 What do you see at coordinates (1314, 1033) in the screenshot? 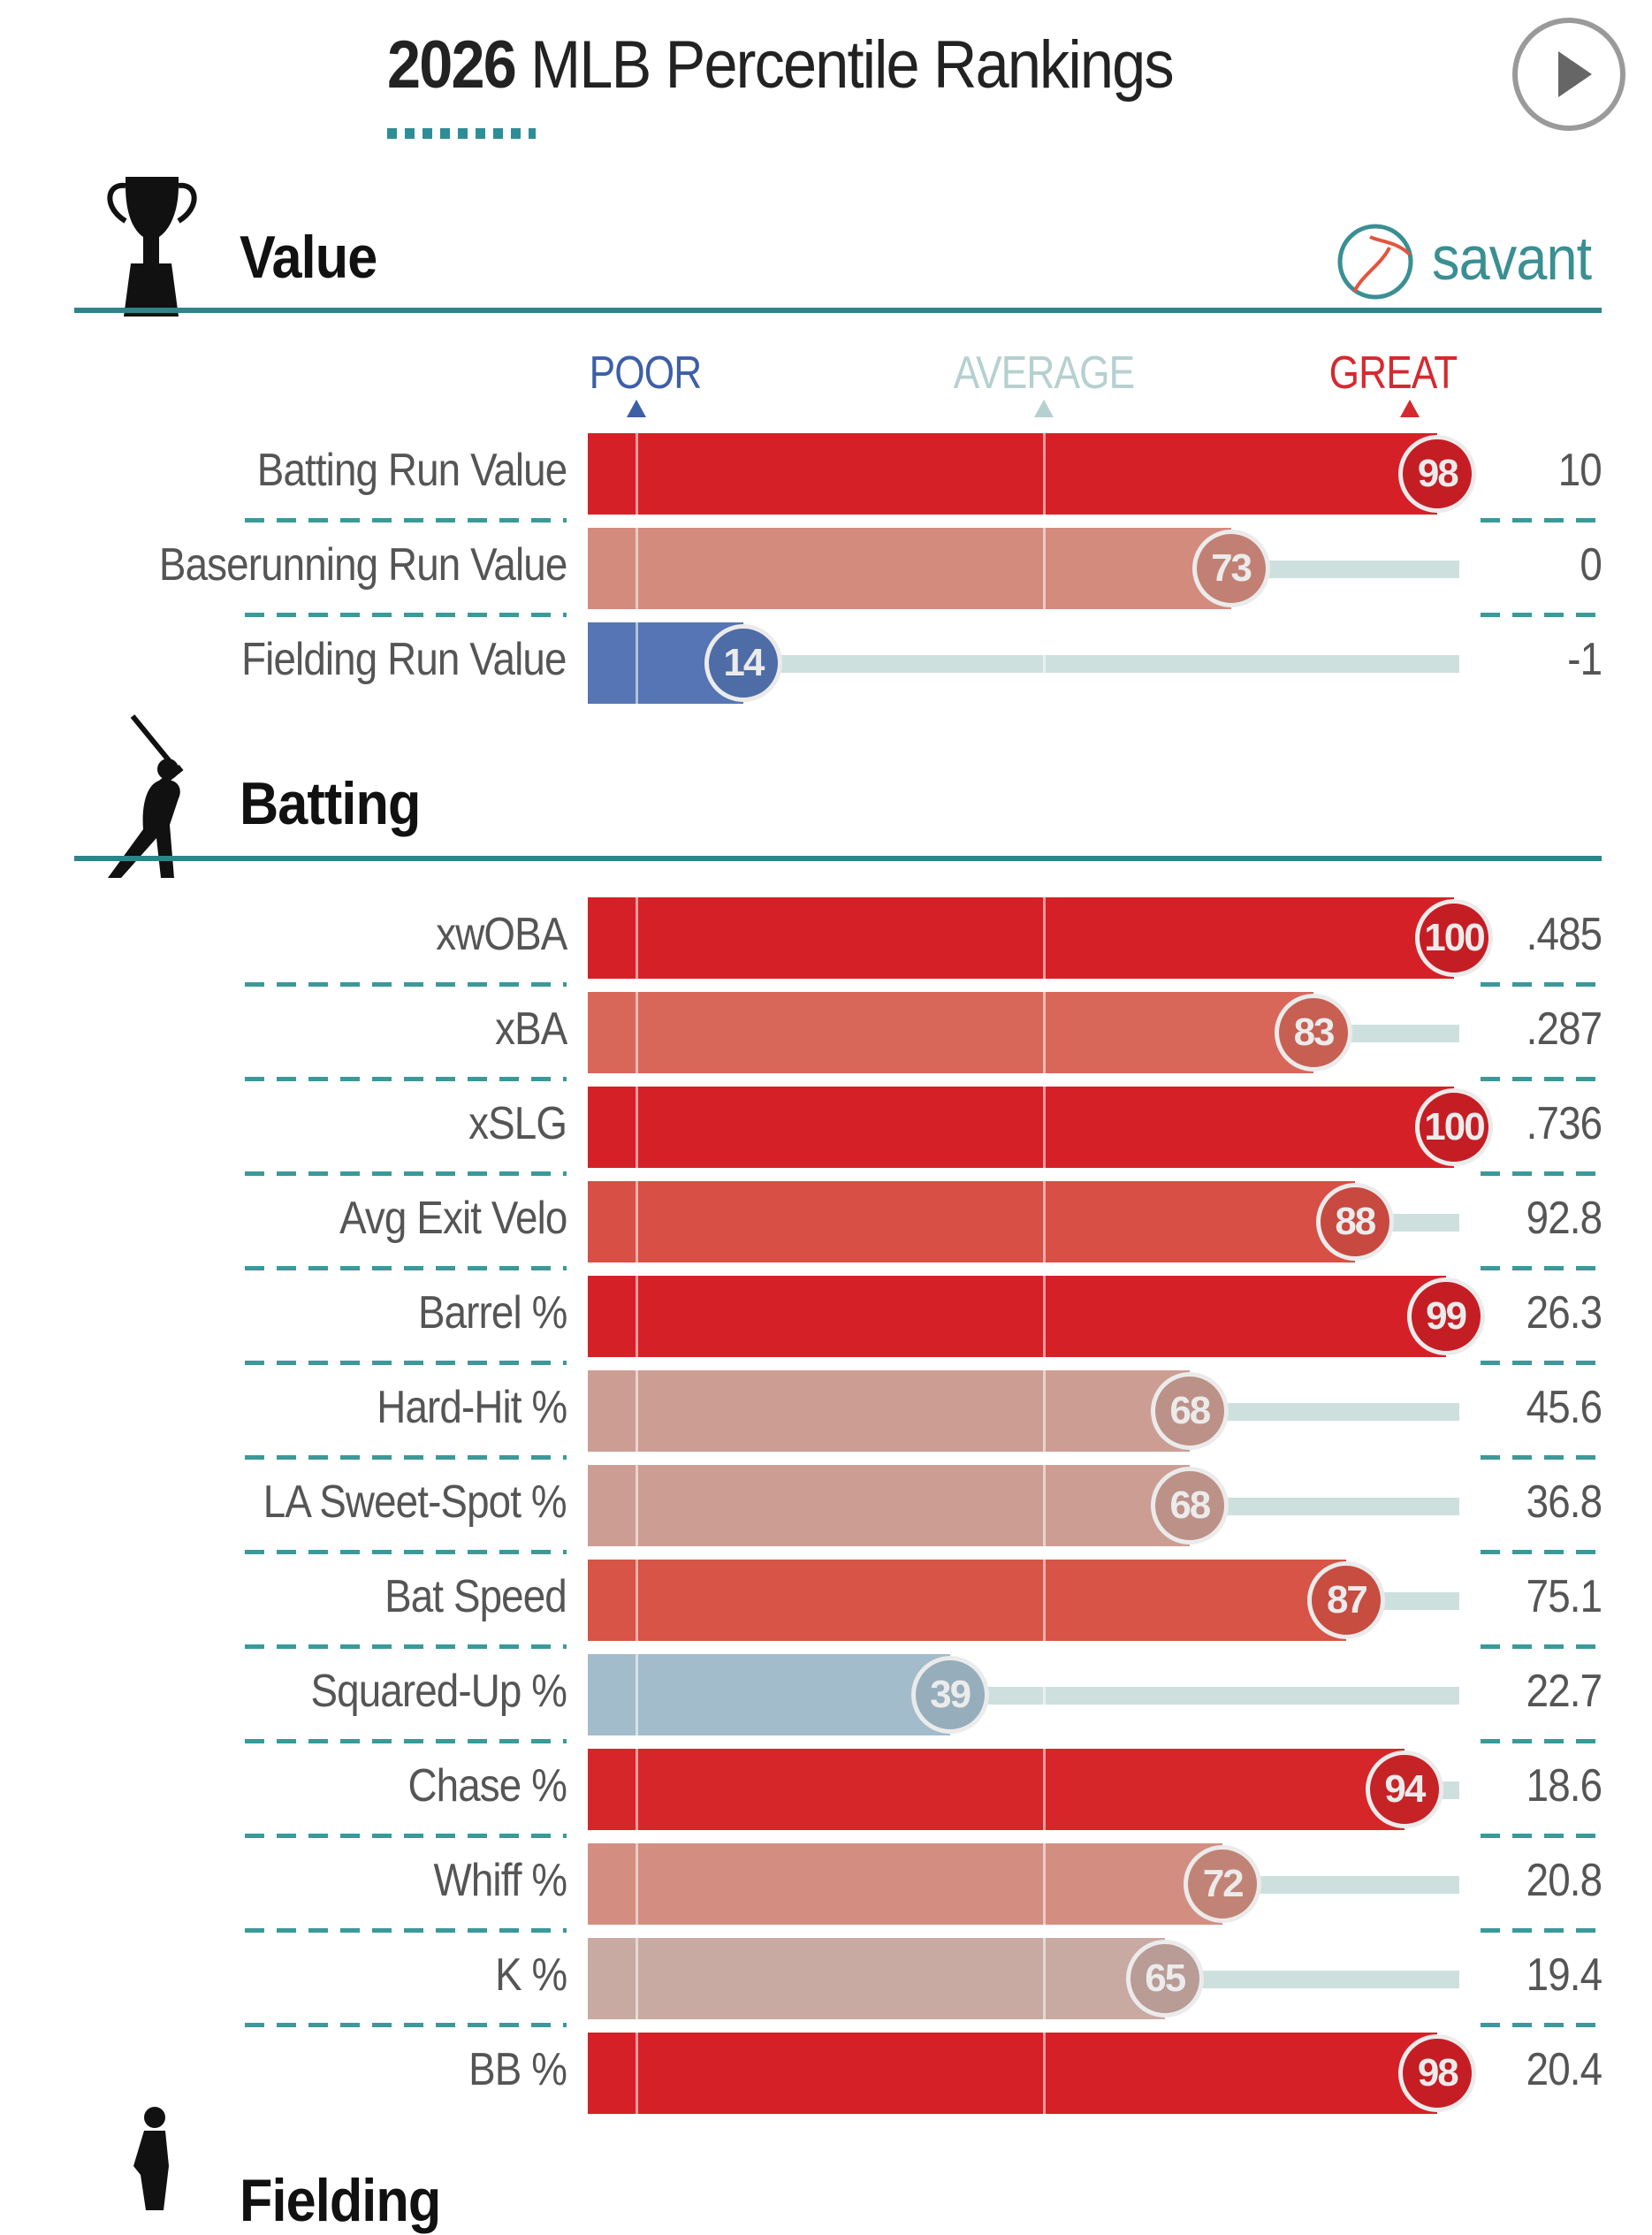
I see `percentile-circle: 83` at bounding box center [1314, 1033].